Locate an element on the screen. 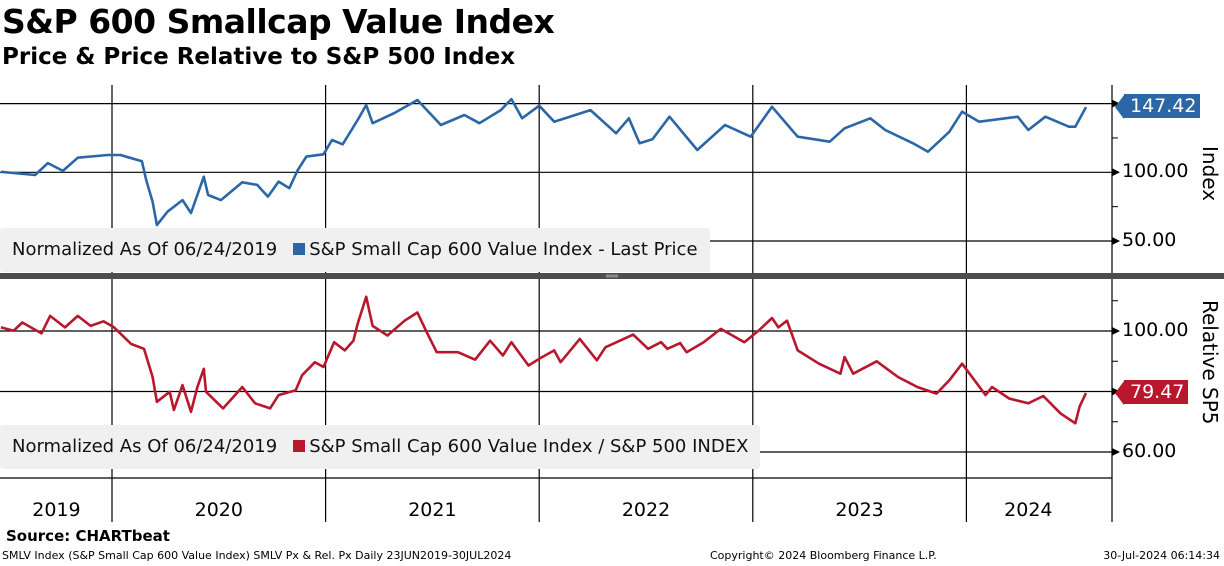 Image resolution: width=1224 pixels, height=566 pixels. y-axis-title-top: Index is located at coordinates (1210, 174).